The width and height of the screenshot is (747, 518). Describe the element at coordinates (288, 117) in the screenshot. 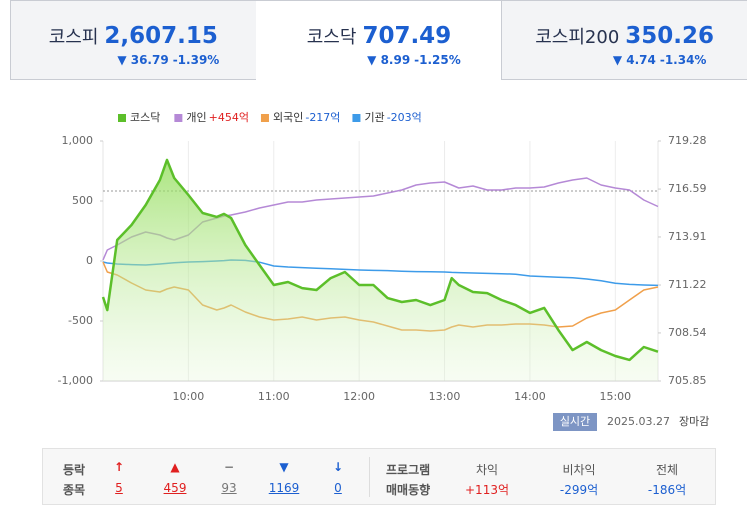

I see `legend-label: 외국인` at that location.